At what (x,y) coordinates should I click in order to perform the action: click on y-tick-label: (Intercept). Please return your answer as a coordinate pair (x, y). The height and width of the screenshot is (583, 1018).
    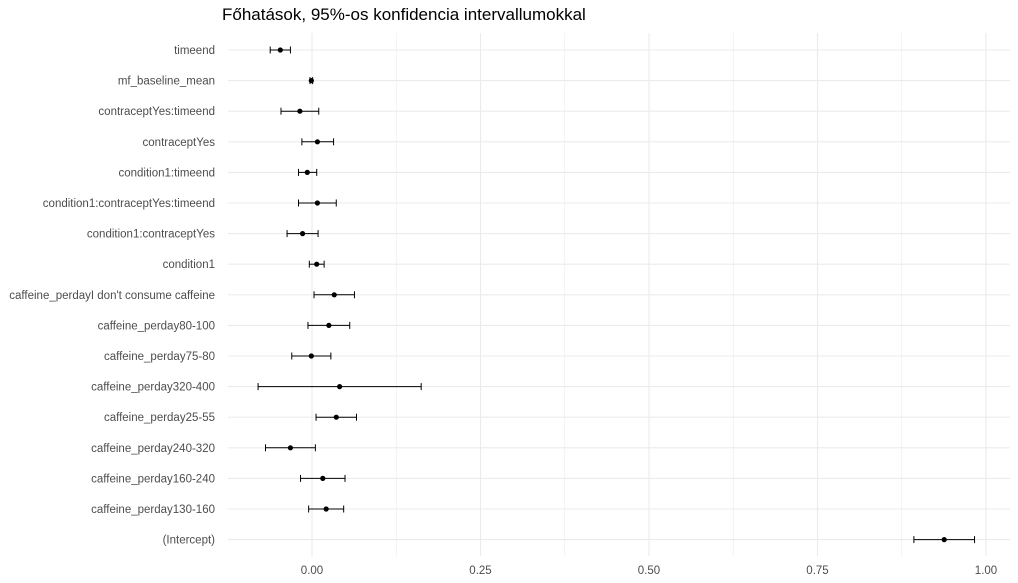
    Looking at the image, I should click on (189, 541).